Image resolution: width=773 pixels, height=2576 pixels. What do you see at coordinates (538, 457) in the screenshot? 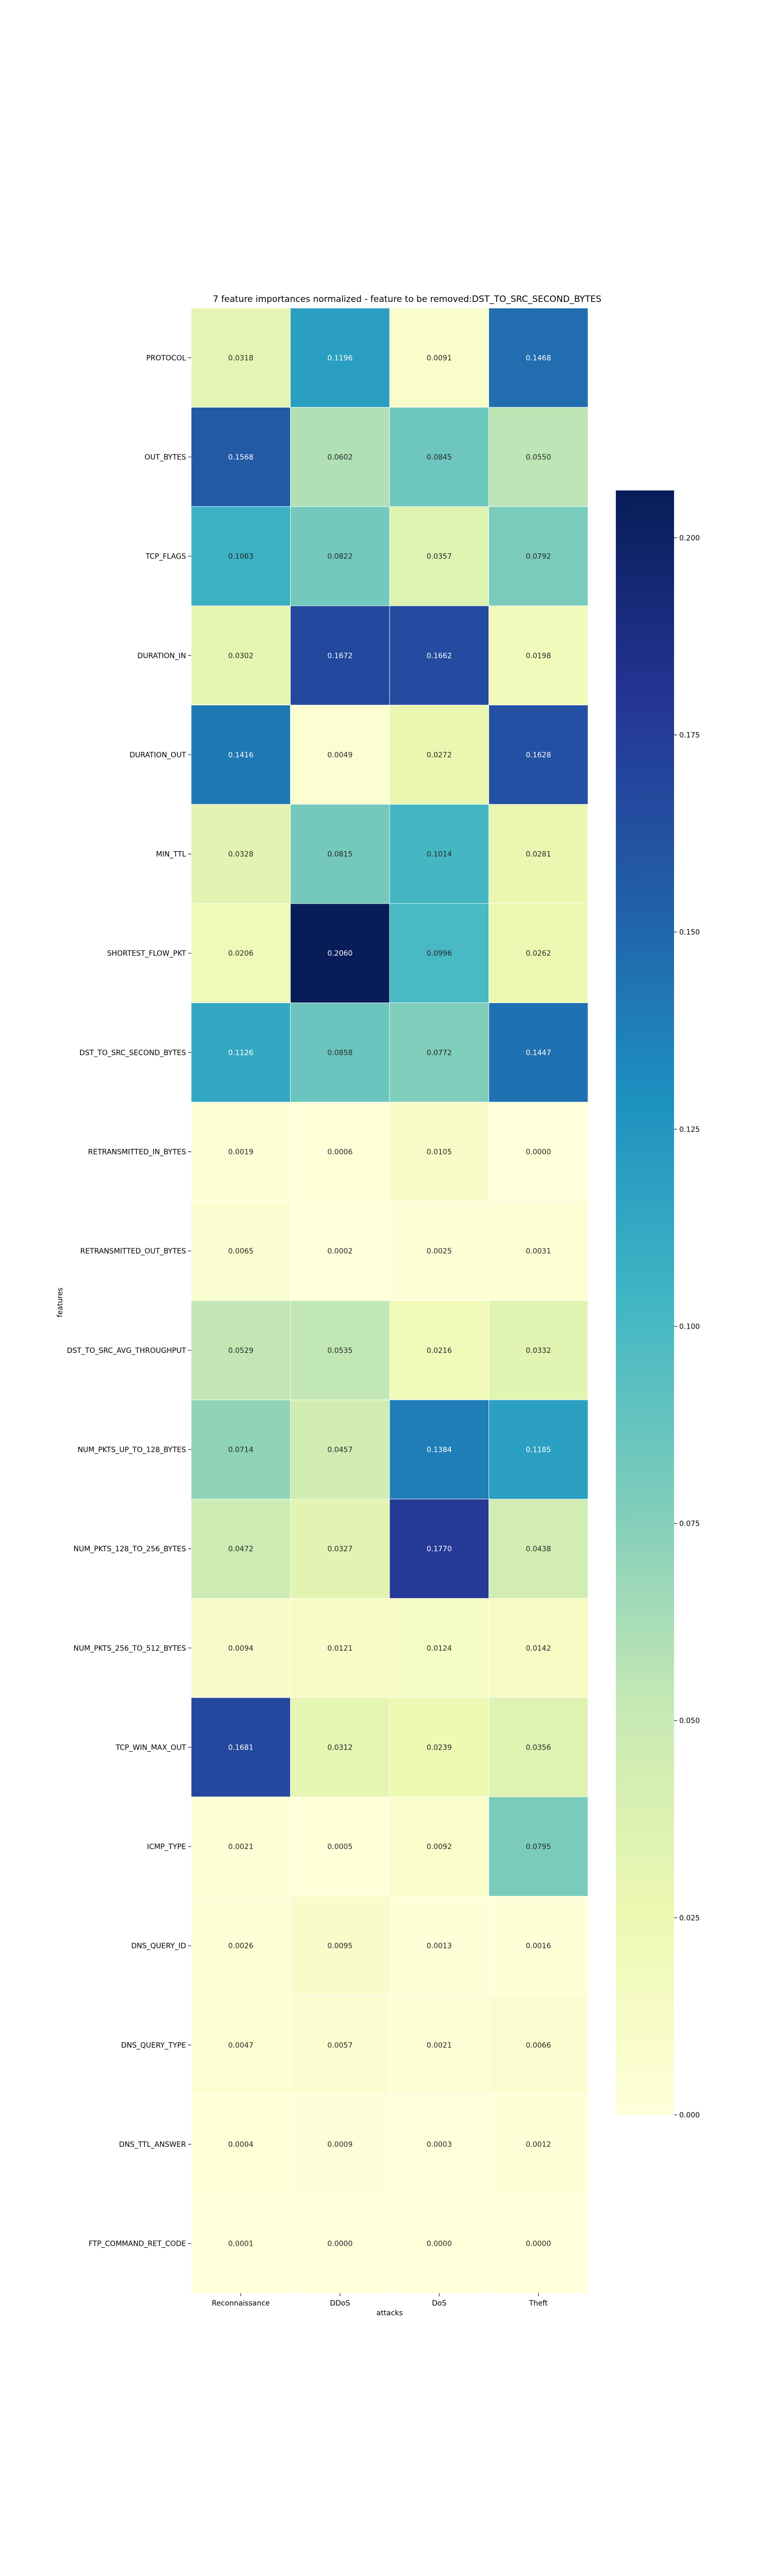
I see `cell-value-label: 0.0550` at bounding box center [538, 457].